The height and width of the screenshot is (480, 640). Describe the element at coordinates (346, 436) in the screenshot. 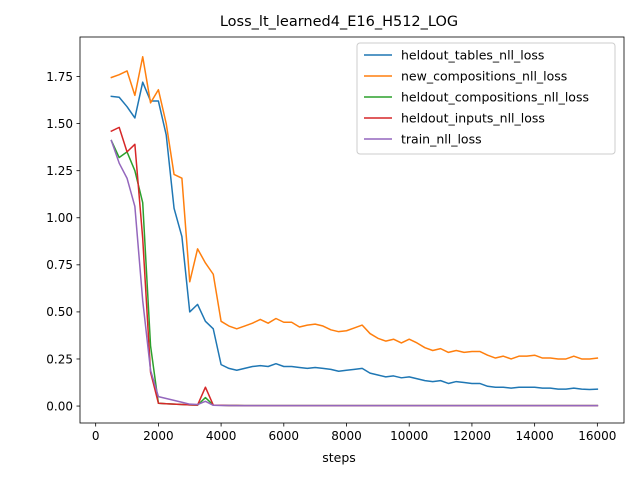

I see `x-tick-label: 8000` at that location.